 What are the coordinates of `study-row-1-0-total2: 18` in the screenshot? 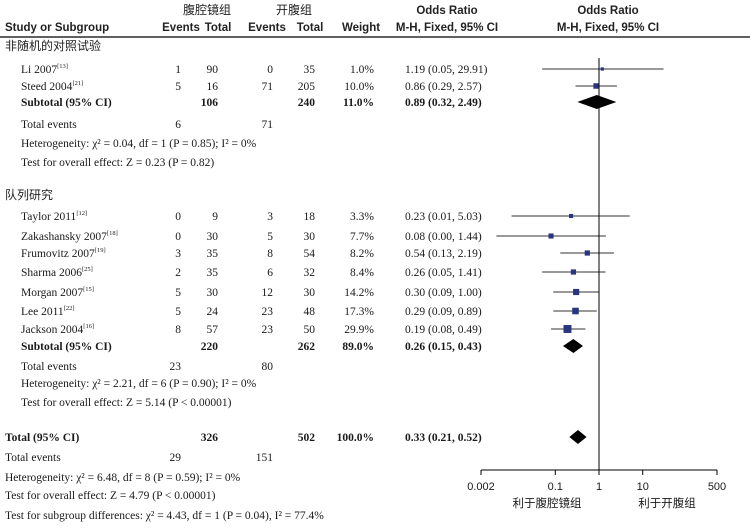 It's located at (310, 217).